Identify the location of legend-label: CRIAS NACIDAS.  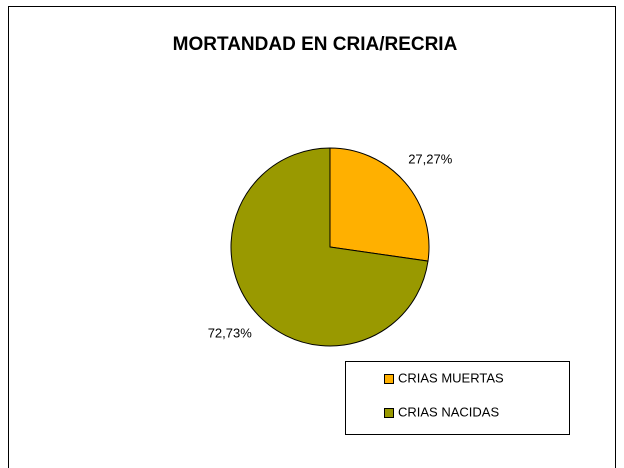
(448, 411).